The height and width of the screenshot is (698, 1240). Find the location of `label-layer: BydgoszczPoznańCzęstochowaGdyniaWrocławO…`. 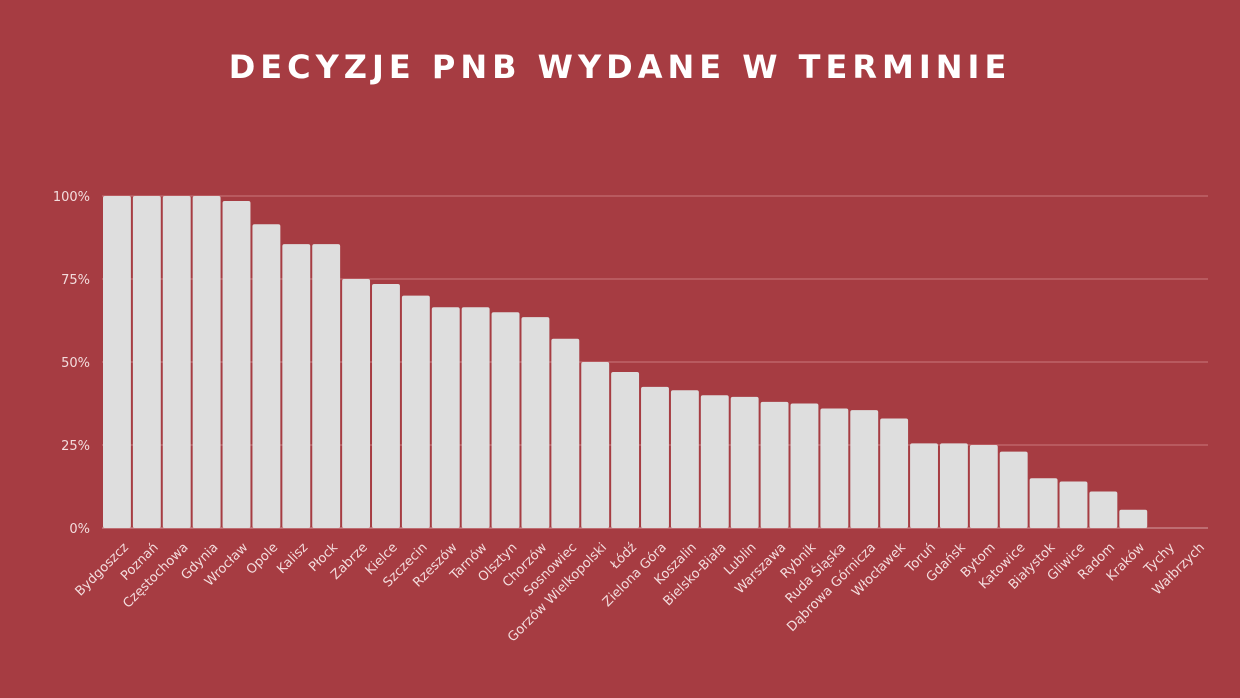

label-layer: BydgoszczPoznańCzęstochowaGdyniaWrocławO… is located at coordinates (640, 593).